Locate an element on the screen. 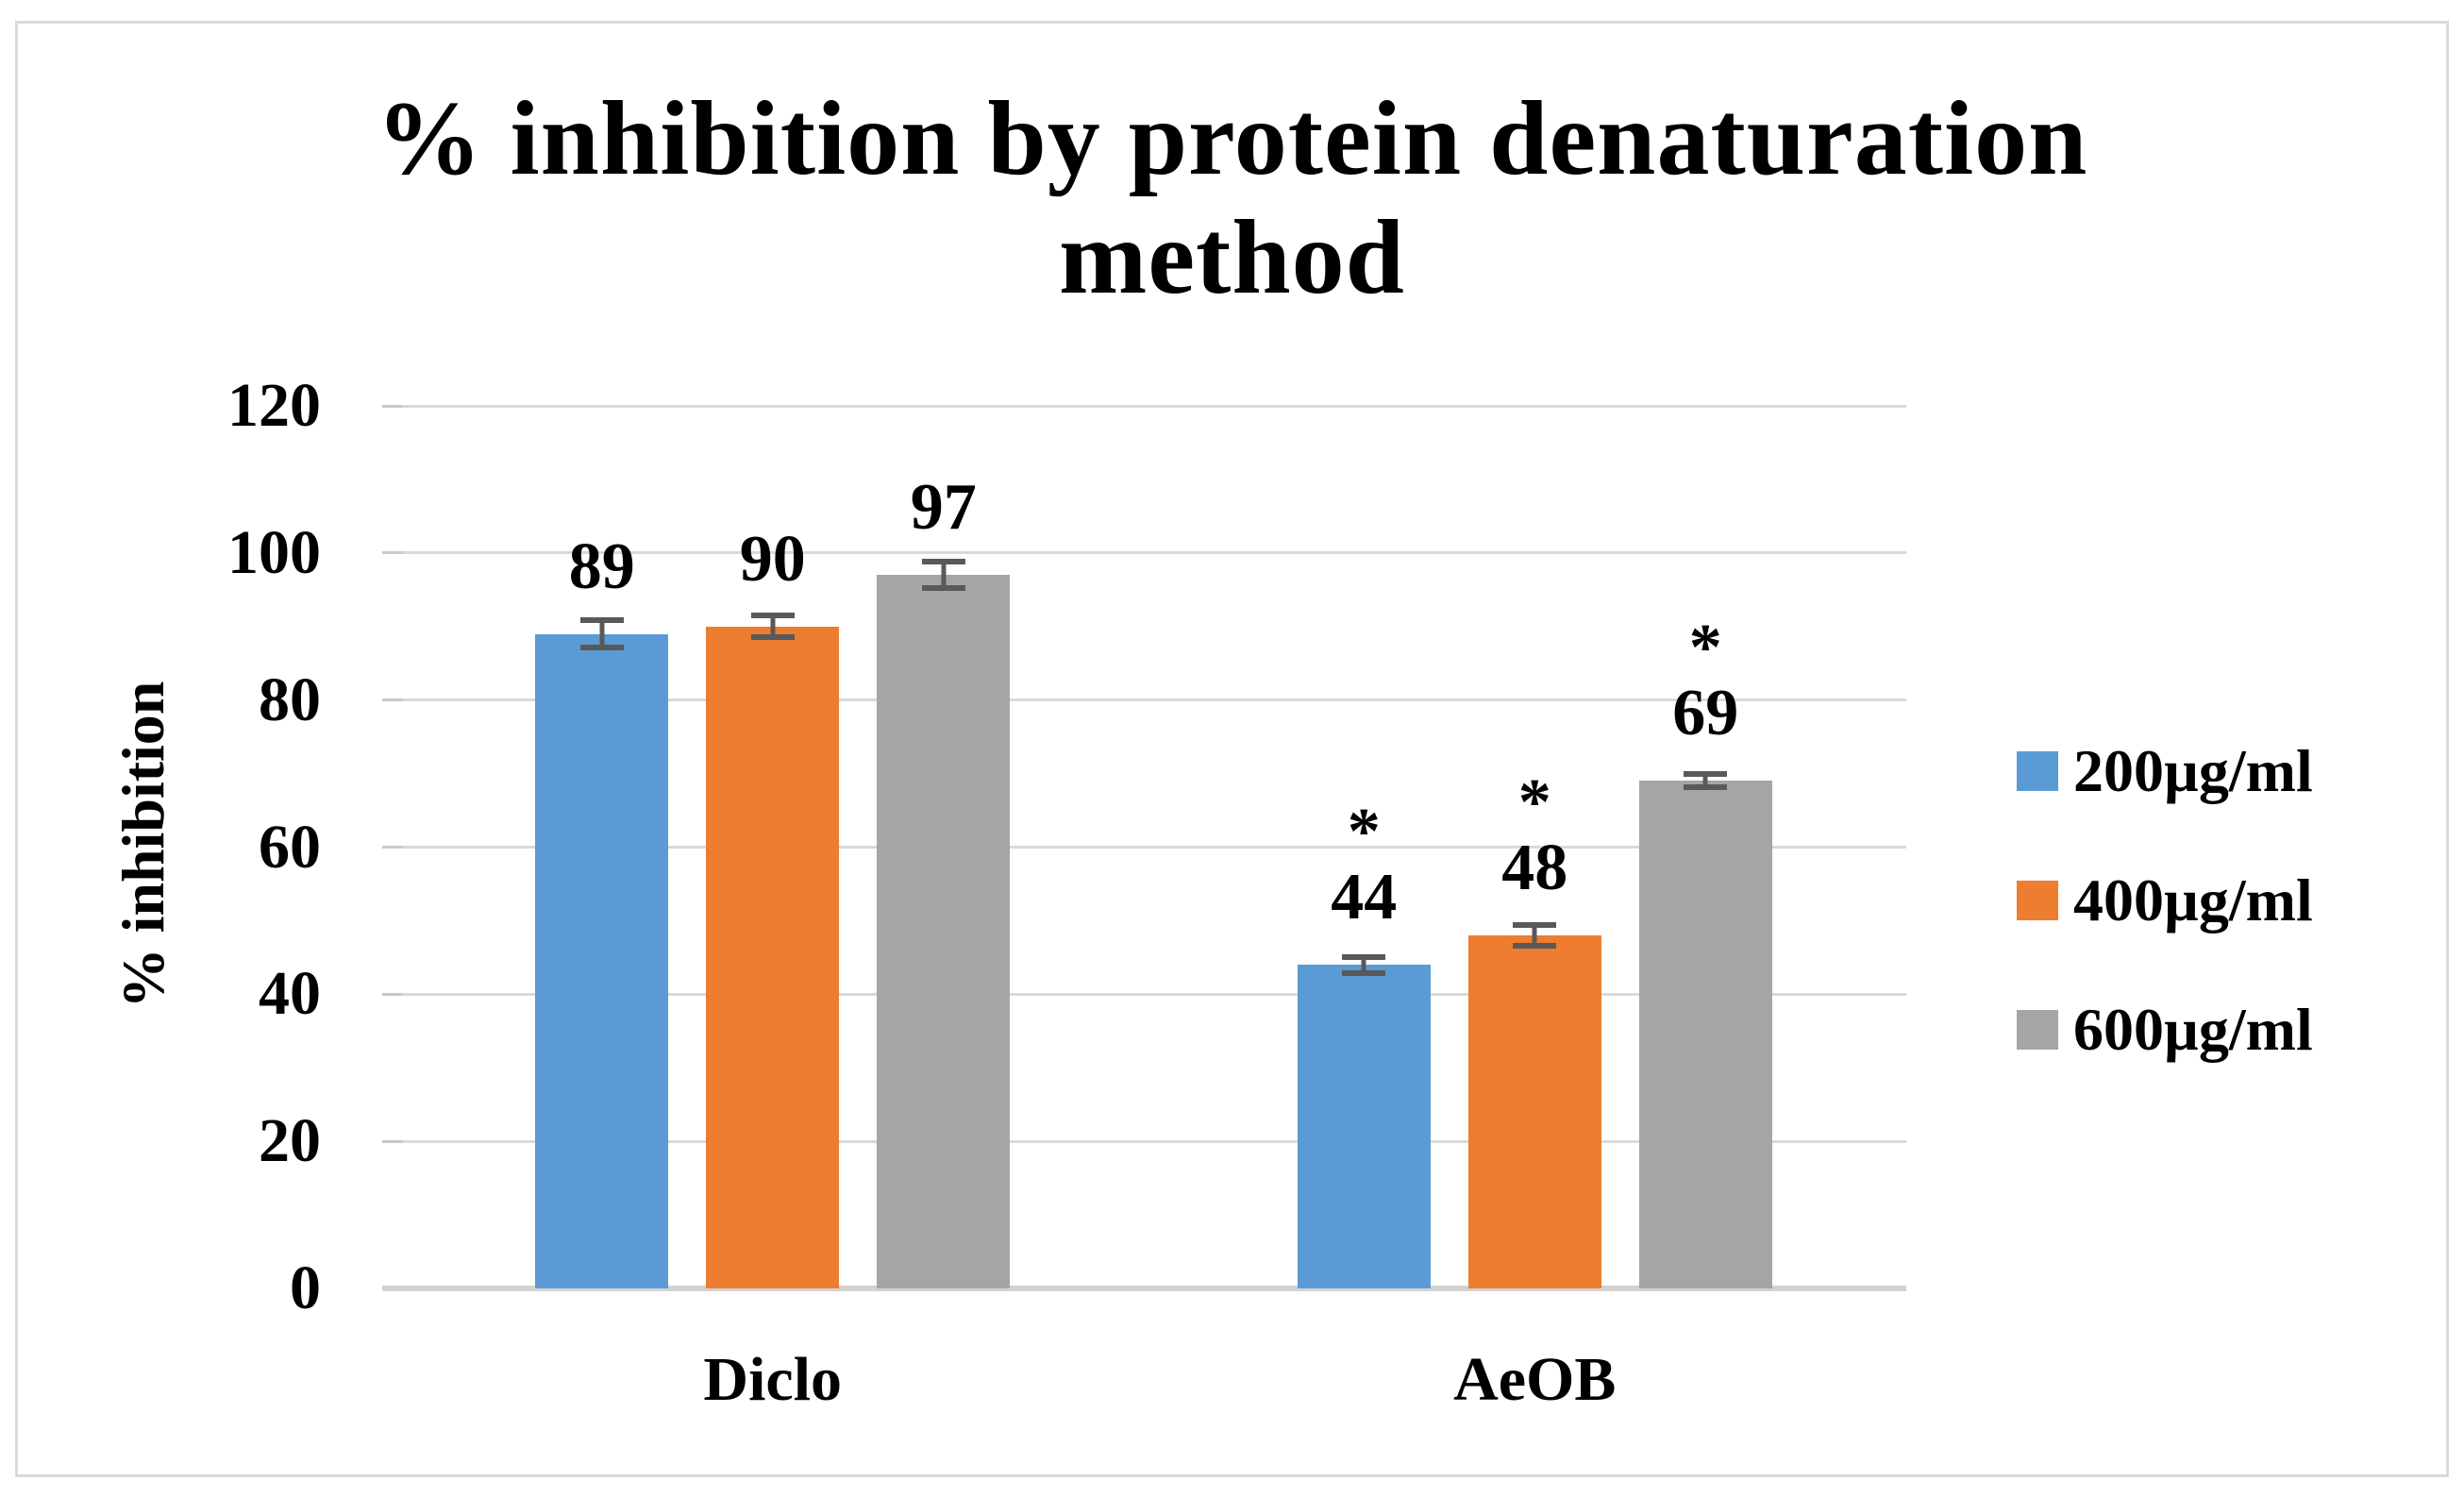 The image size is (2464, 1497). bar-Diclo-200µg/ml is located at coordinates (602, 960).